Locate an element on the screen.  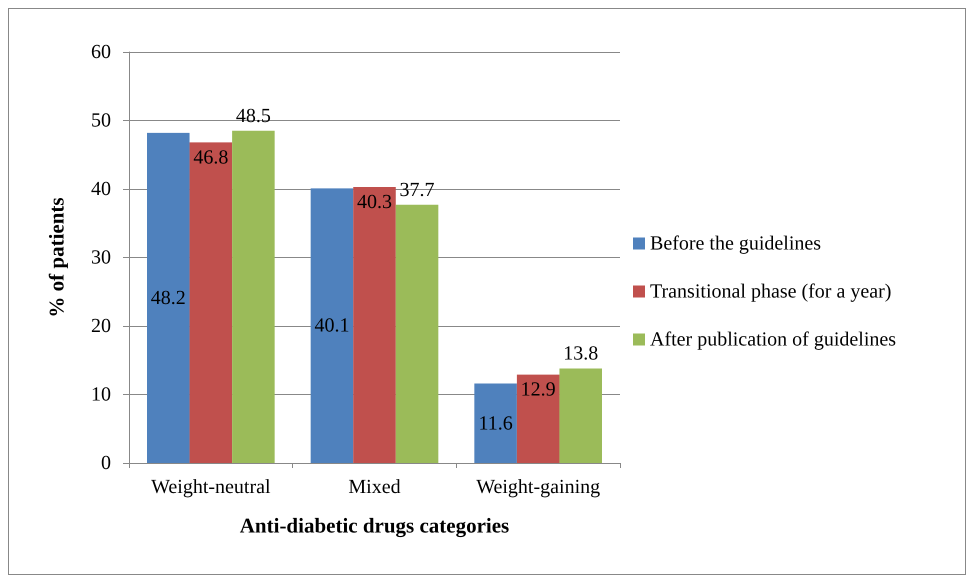
y-tick-label: 0 is located at coordinates (106, 463).